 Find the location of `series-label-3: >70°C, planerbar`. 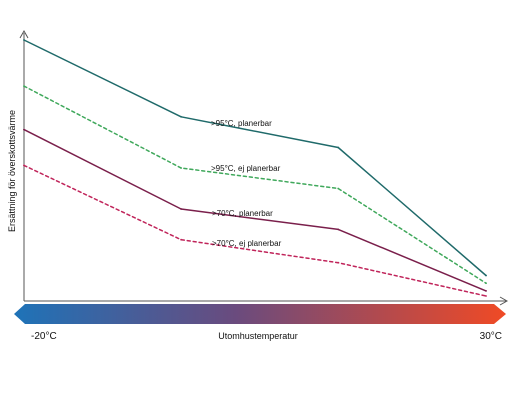

series-label-3: >70°C, planerbar is located at coordinates (242, 213).